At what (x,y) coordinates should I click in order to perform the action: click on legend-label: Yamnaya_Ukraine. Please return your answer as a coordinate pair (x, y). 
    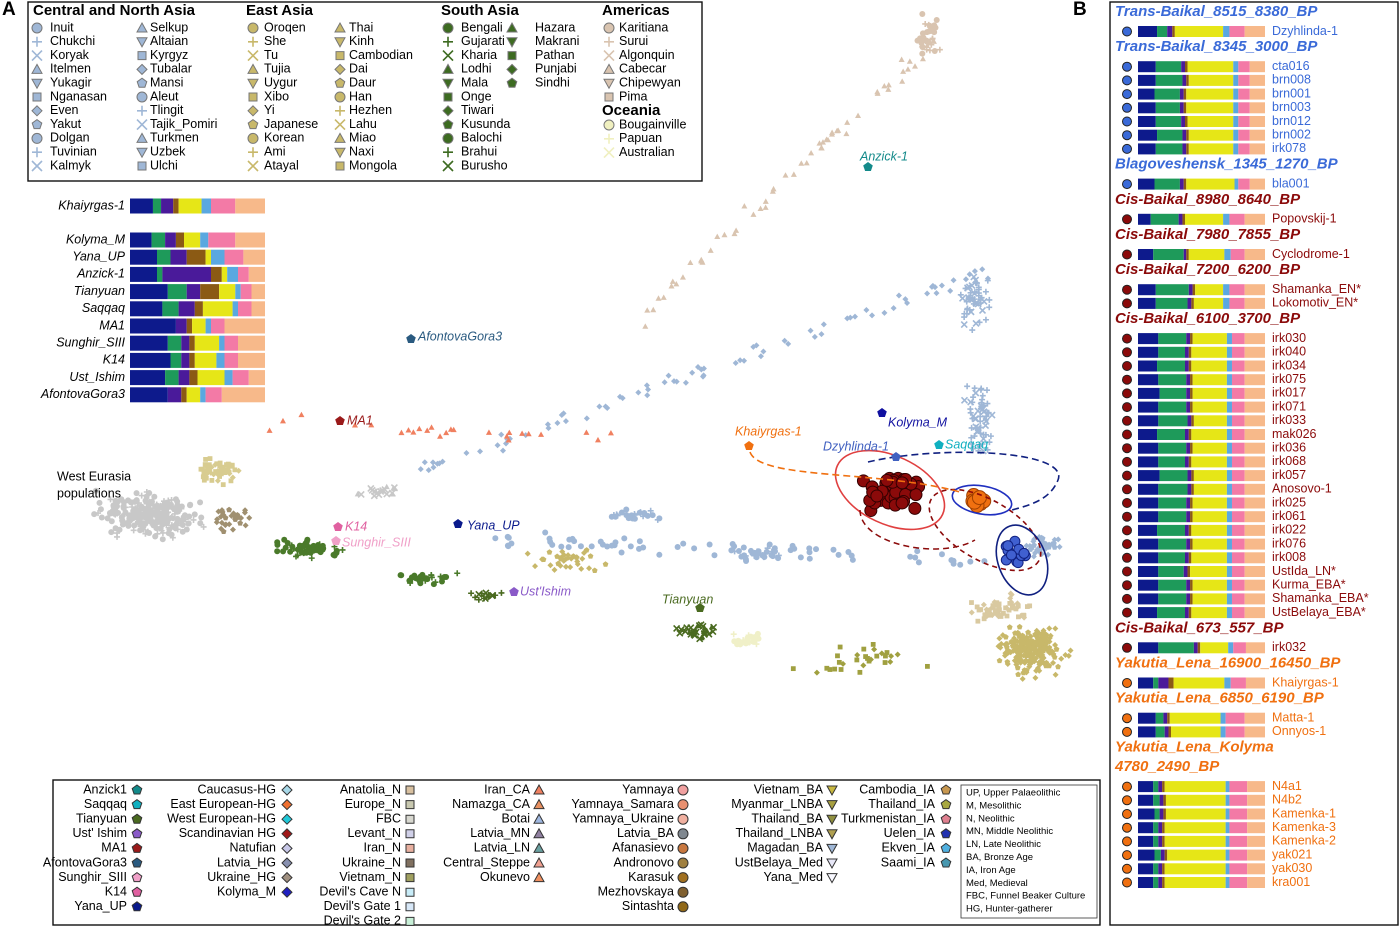
    Looking at the image, I should click on (623, 818).